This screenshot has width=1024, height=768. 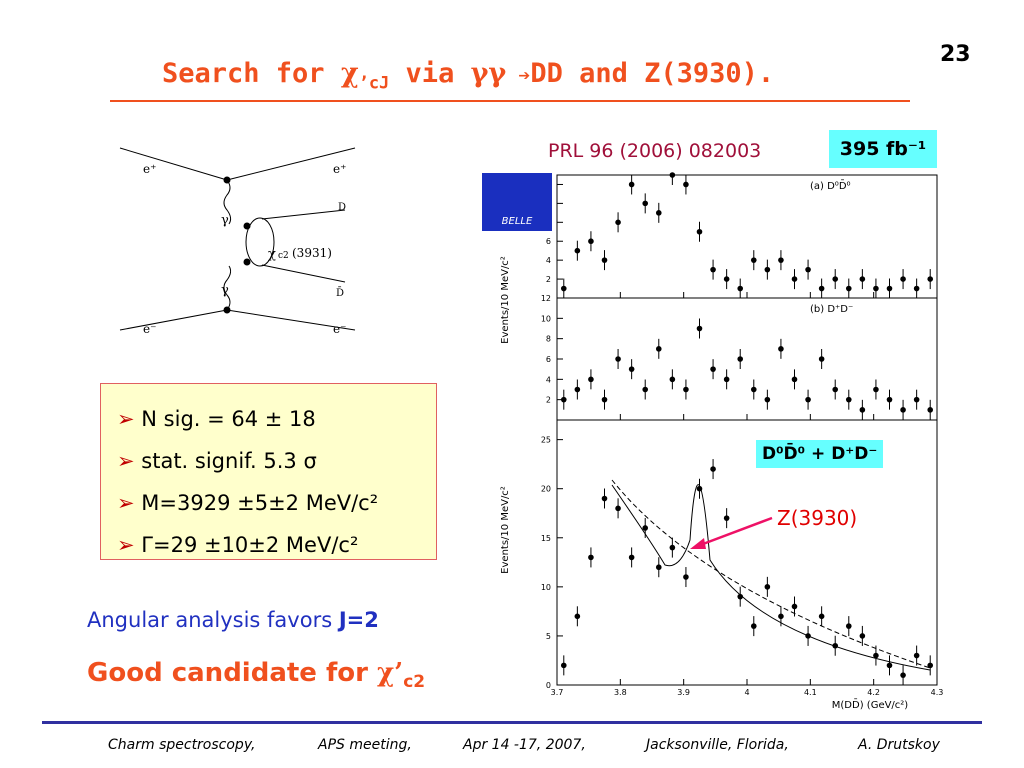 I want to click on title-symbol: χ, so click(x=349, y=73).